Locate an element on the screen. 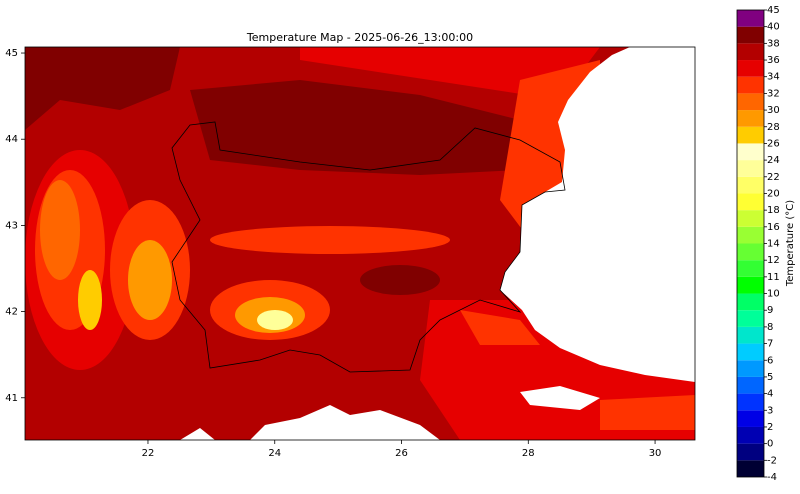 The width and height of the screenshot is (800, 494). colorbar-tick-label: 14 is located at coordinates (773, 244).